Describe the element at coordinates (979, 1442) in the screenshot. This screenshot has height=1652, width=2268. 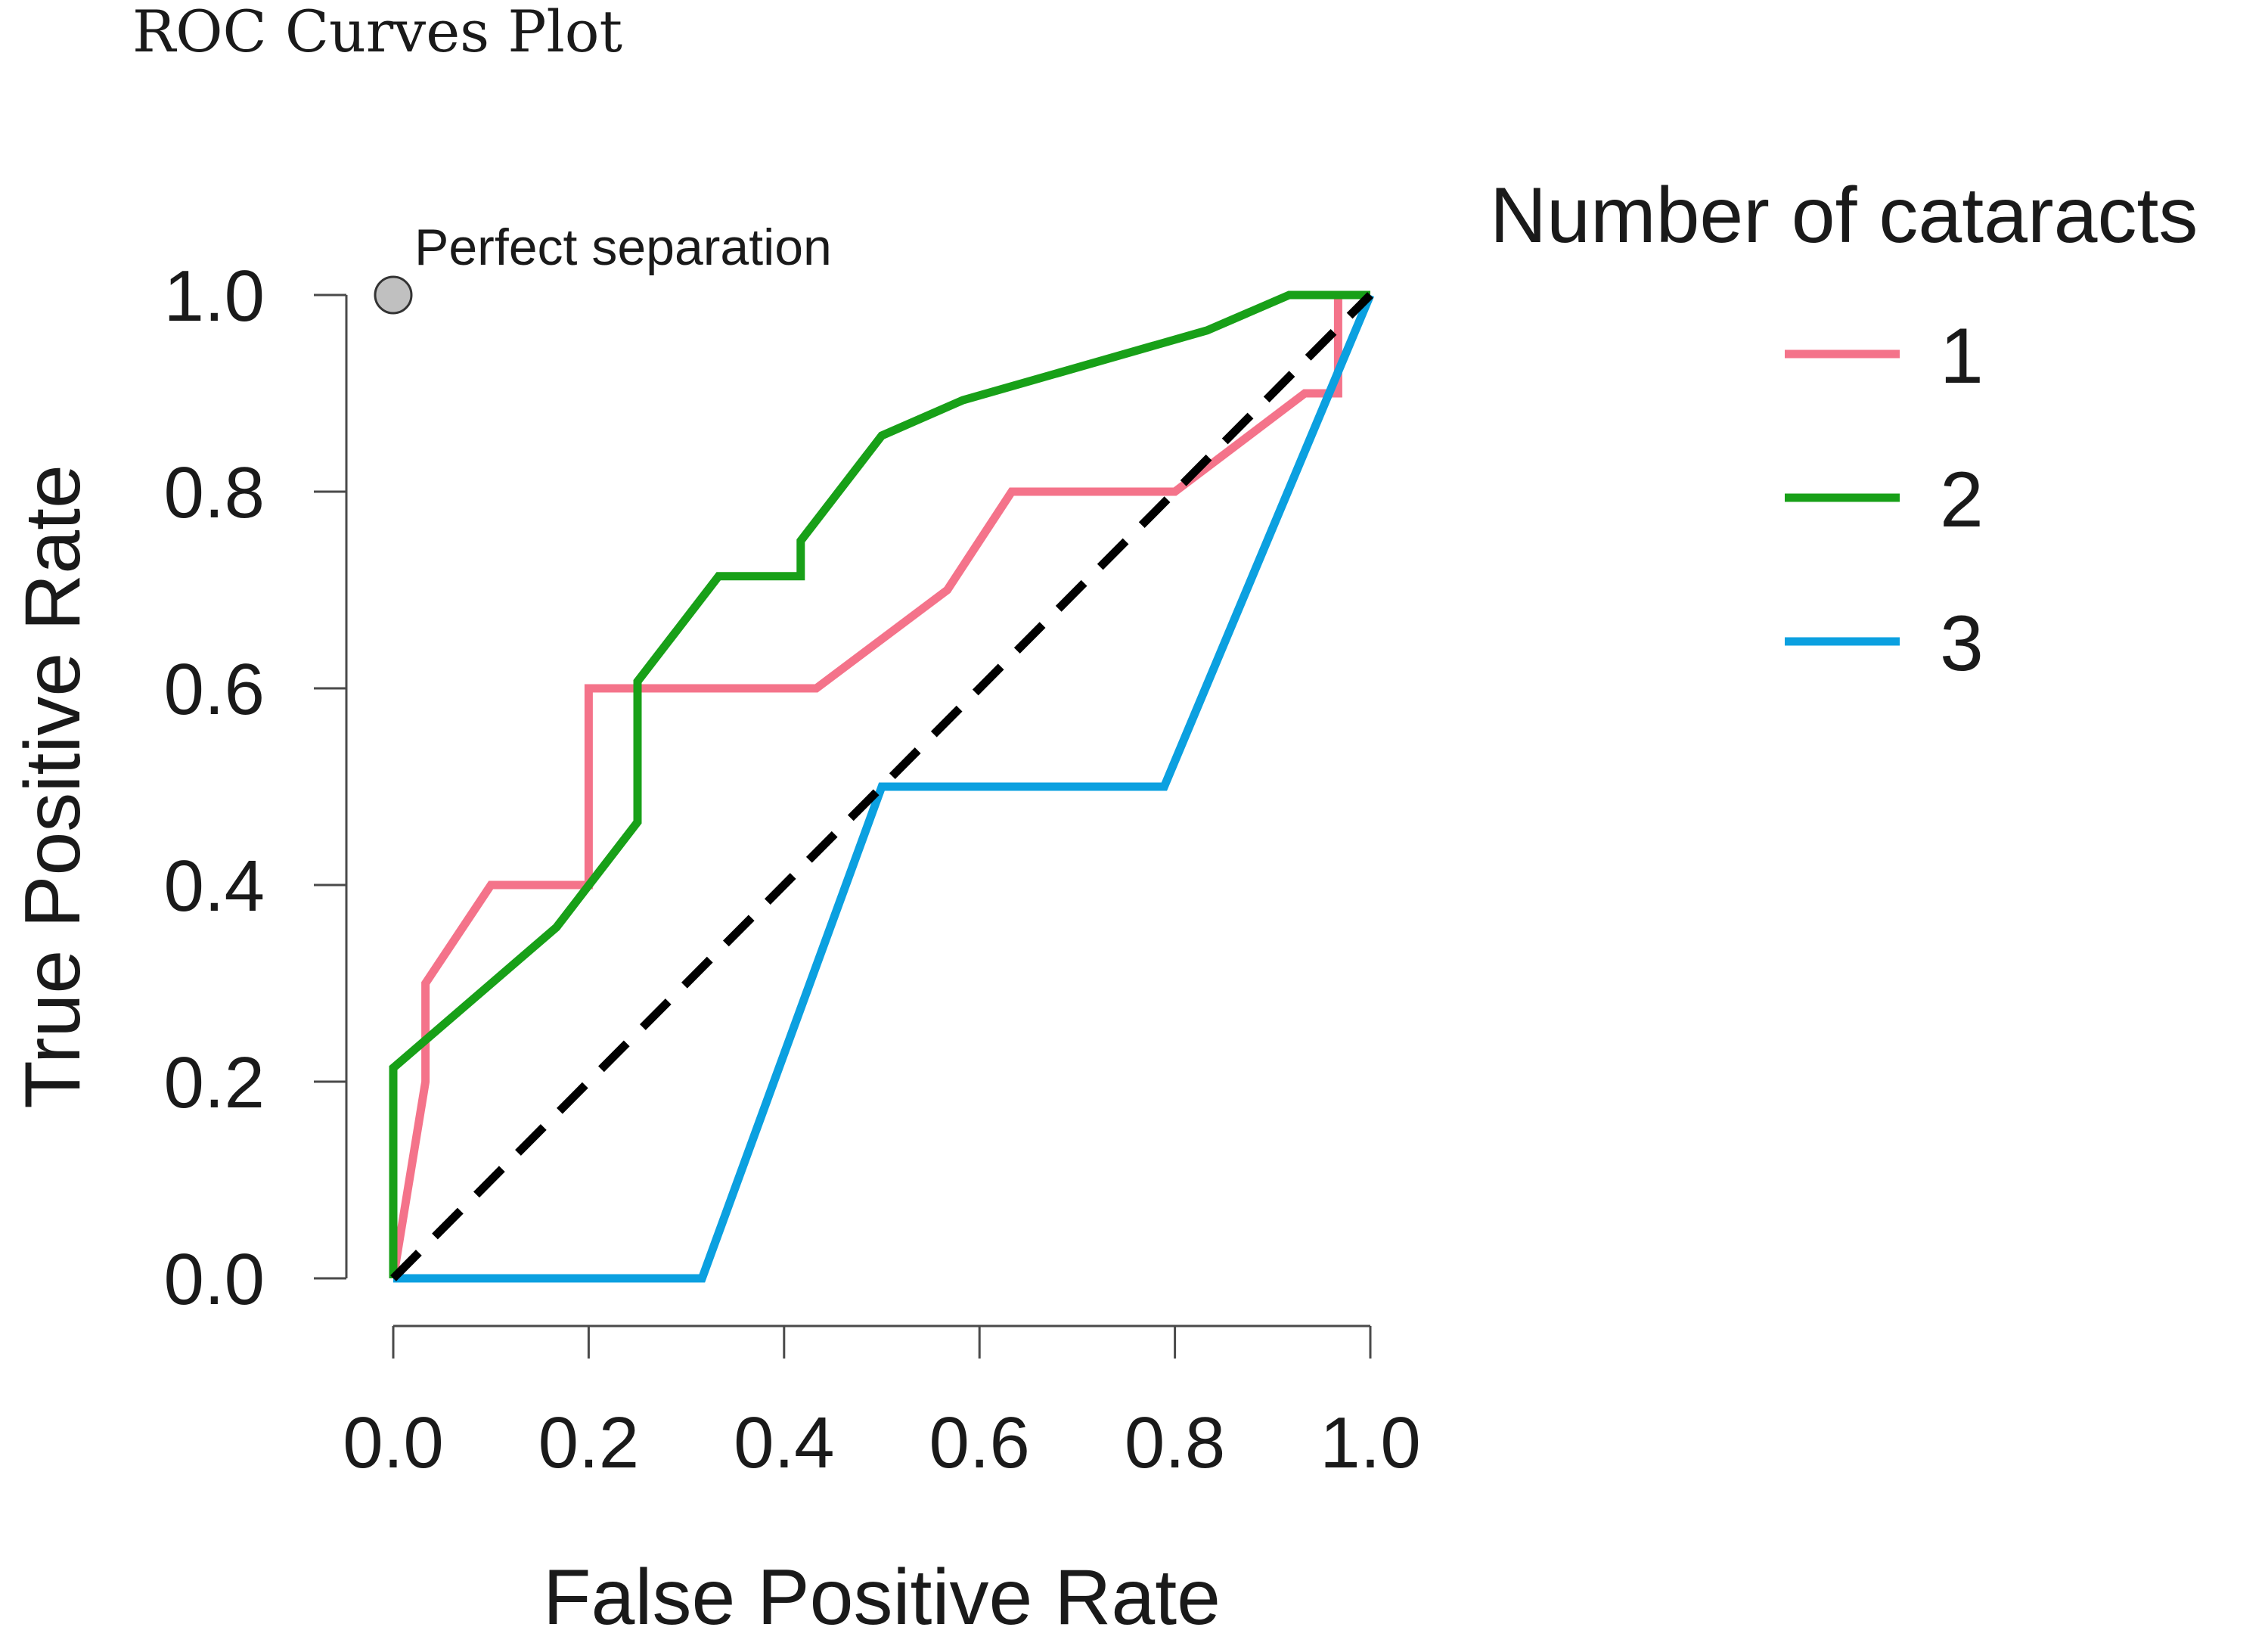
I see `x-tick-label: 0.6` at that location.